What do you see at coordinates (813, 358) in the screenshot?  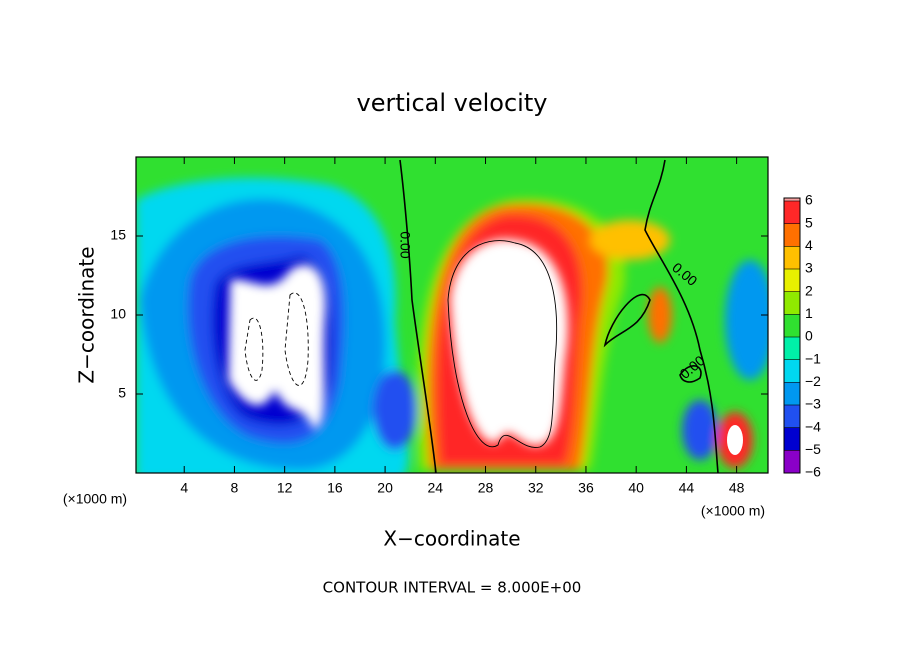 I see `colorbar-label: −1` at bounding box center [813, 358].